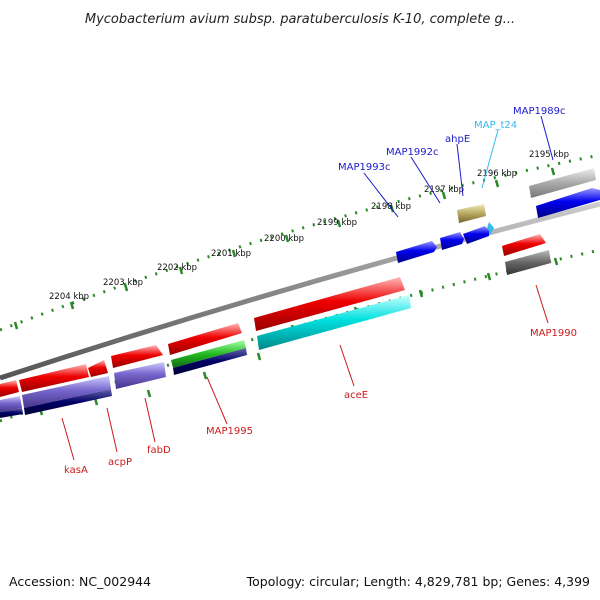 Image resolution: width=600 pixels, height=600 pixels. Describe the element at coordinates (528, 262) in the screenshot. I see `gene-feature-map1990-gene` at that location.